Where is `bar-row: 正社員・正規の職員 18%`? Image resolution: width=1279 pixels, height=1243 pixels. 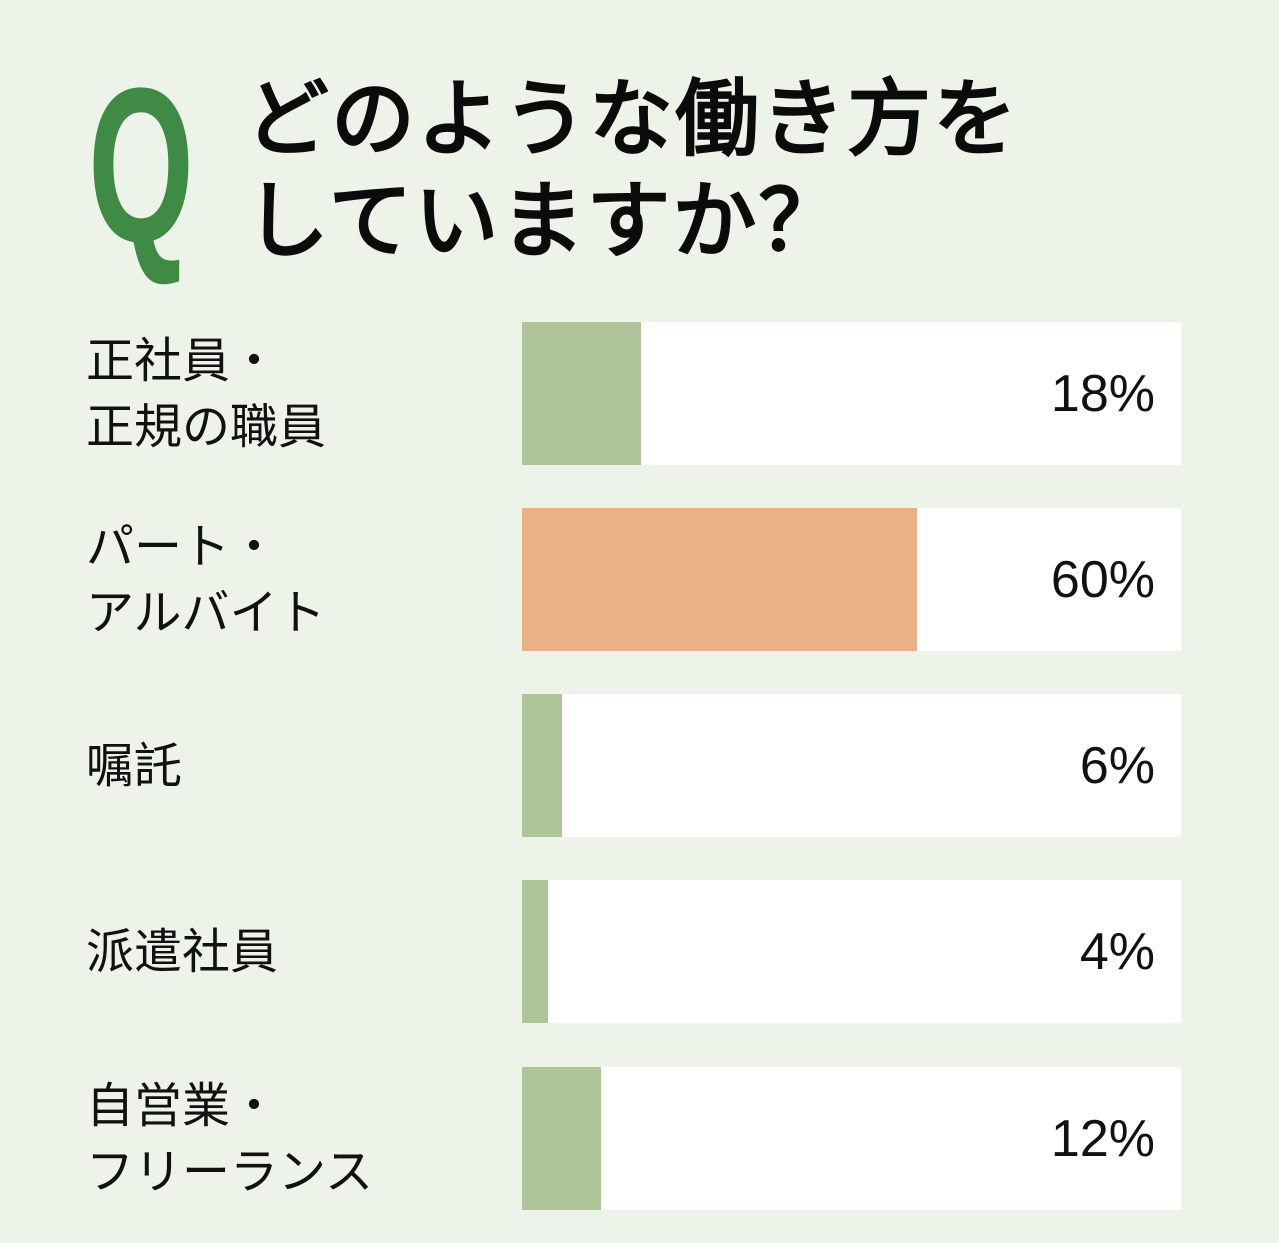 bar-row: 正社員・正規の職員 18% is located at coordinates (639, 393).